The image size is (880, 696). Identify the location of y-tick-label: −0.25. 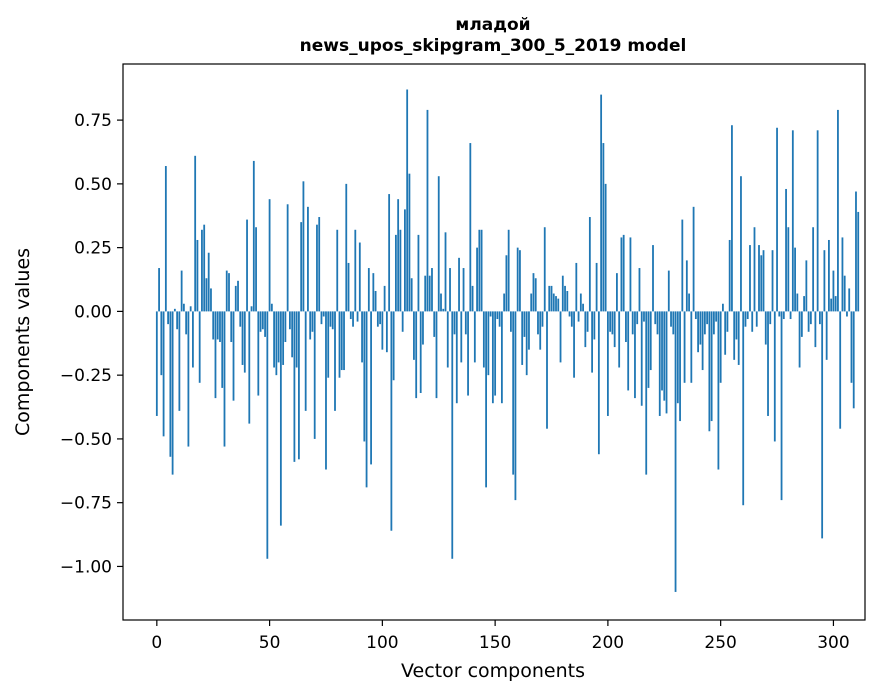
(86, 376).